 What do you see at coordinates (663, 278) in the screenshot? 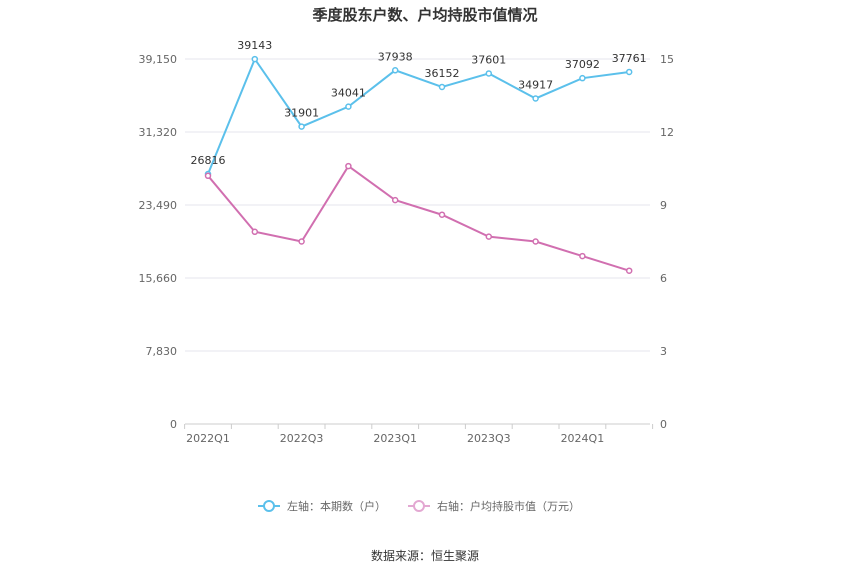
I see `right-tick-label: 6` at bounding box center [663, 278].